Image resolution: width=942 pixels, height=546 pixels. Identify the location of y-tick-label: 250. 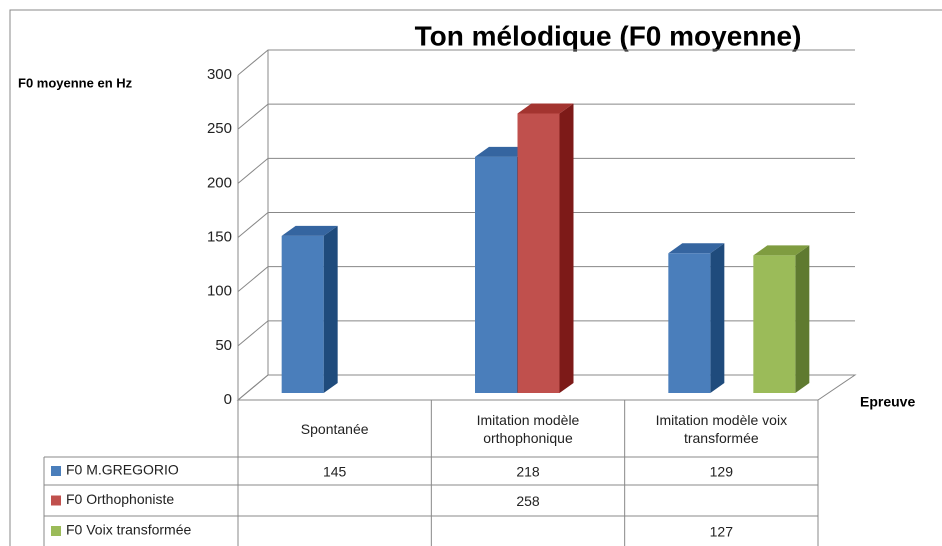
(219, 128).